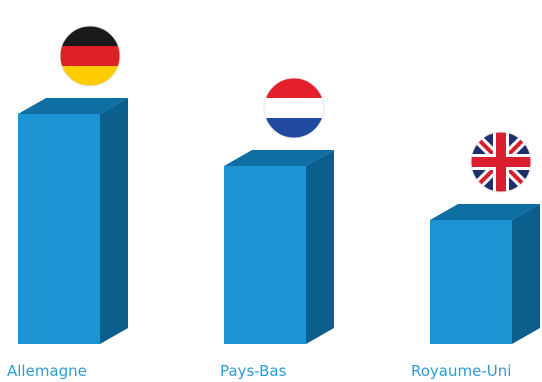  Describe the element at coordinates (461, 371) in the screenshot. I see `category-label-royaume-uni: Royaume-Uni` at that location.